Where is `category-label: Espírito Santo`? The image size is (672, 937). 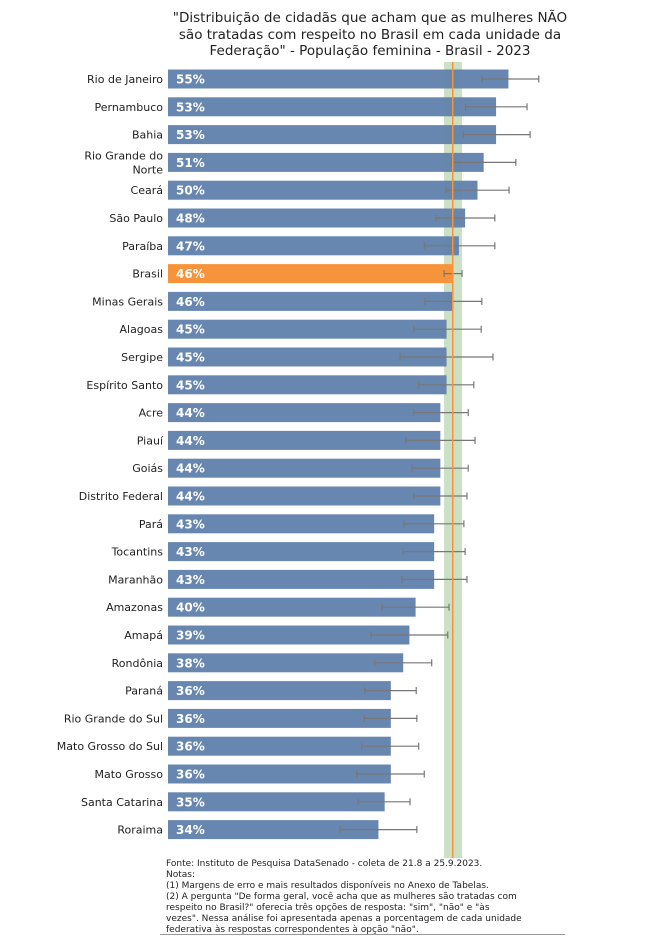 category-label: Espírito Santo is located at coordinates (124, 385).